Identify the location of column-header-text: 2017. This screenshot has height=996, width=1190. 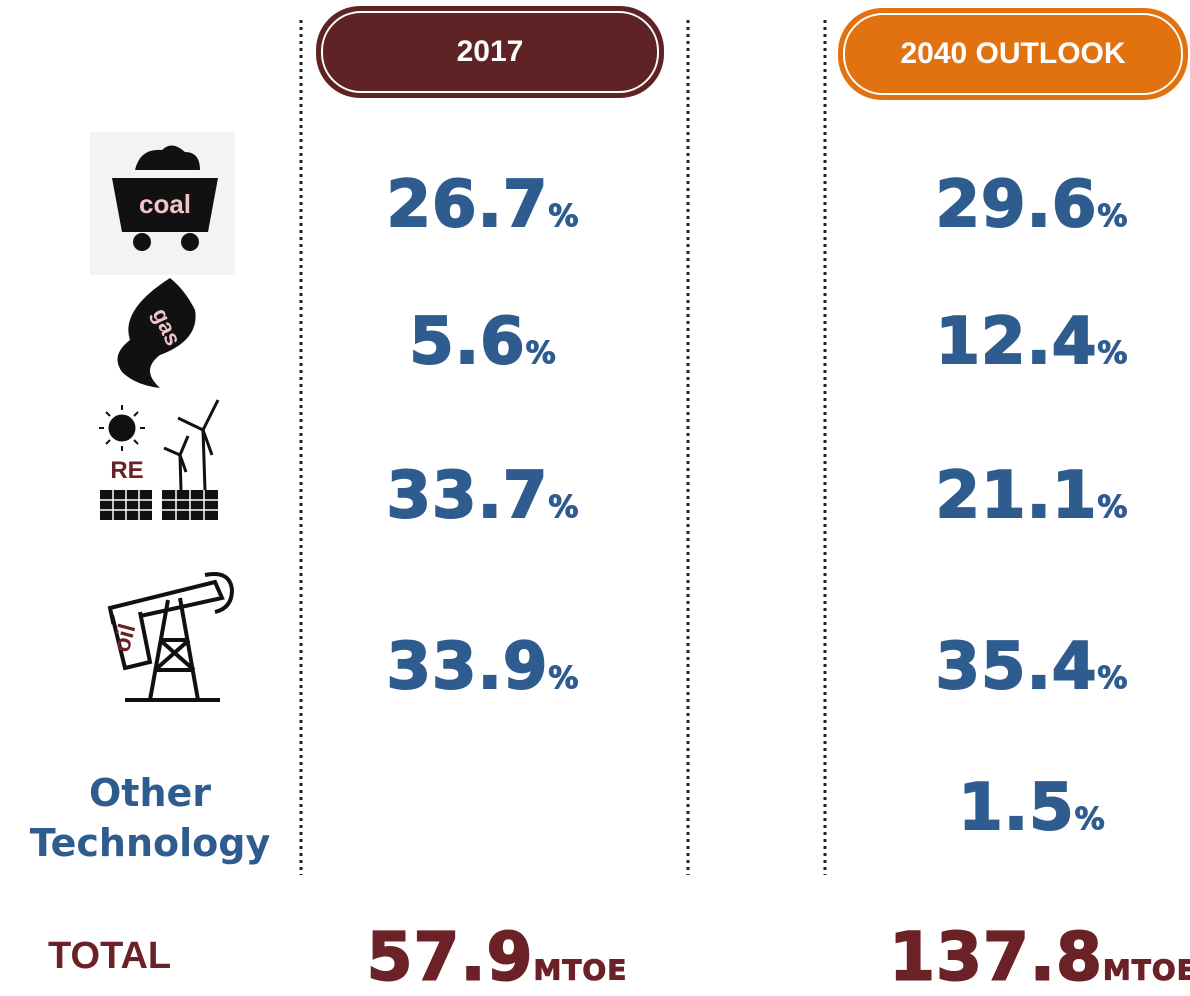
(490, 51).